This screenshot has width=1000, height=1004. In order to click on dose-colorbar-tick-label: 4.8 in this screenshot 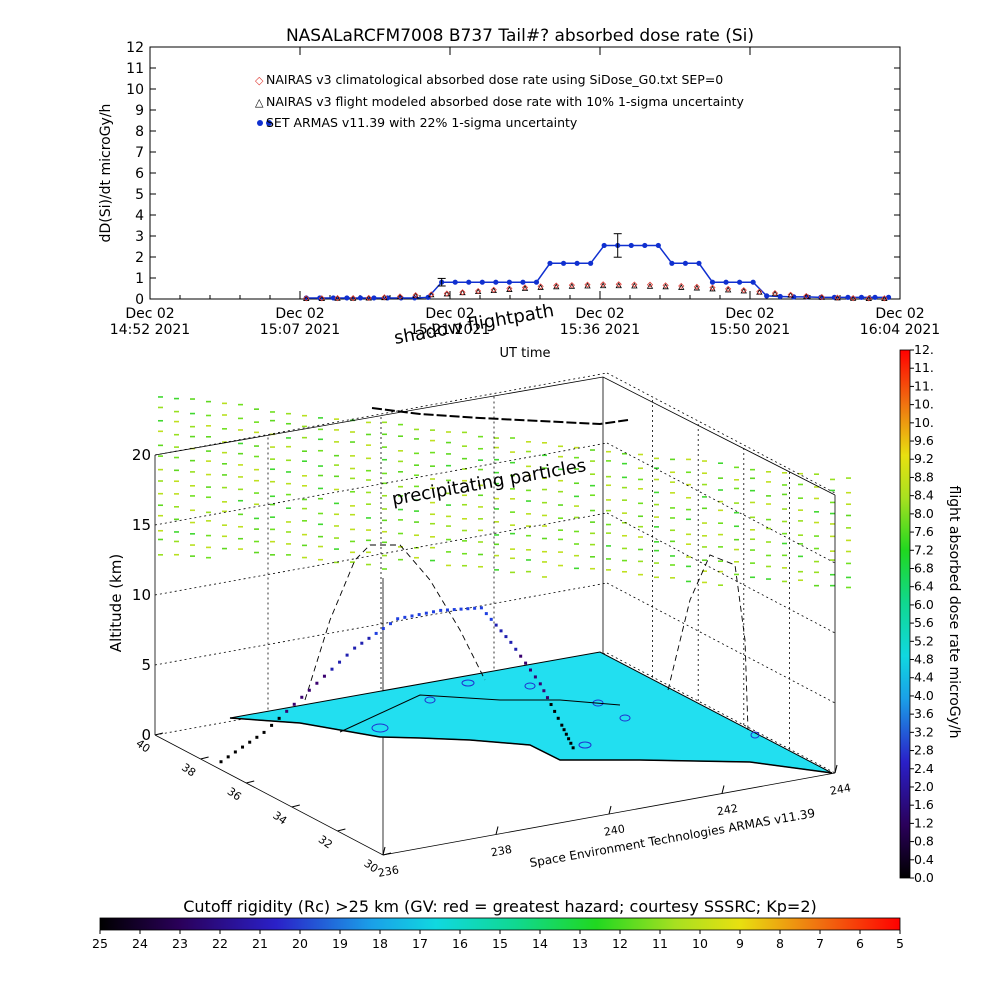, I will do `click(924, 659)`.